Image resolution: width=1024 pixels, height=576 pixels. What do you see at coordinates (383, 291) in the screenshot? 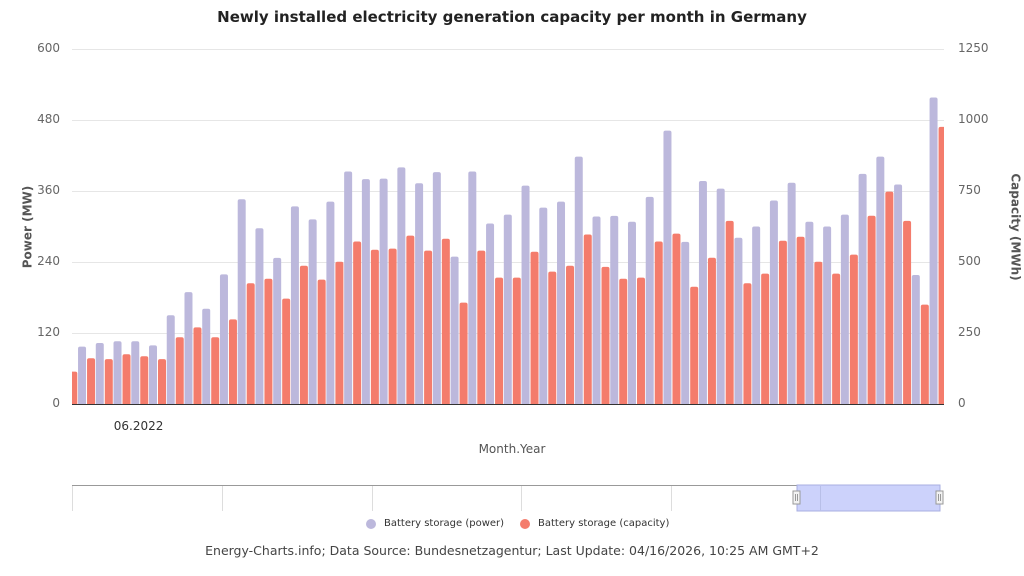
I see `bar-power-08.2023` at bounding box center [383, 291].